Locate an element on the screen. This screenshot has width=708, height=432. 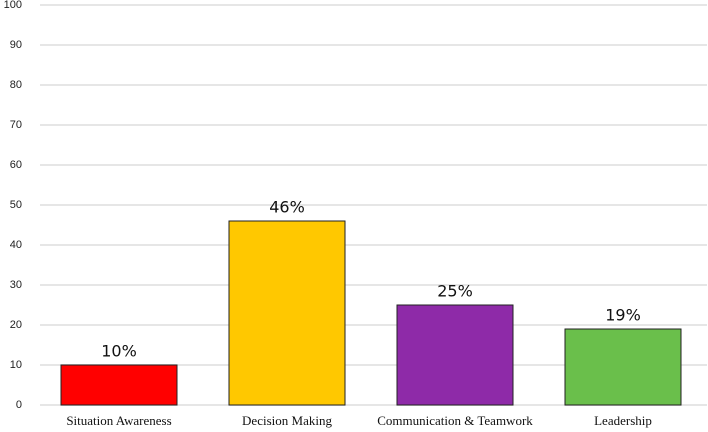
value-label: 46% is located at coordinates (287, 207).